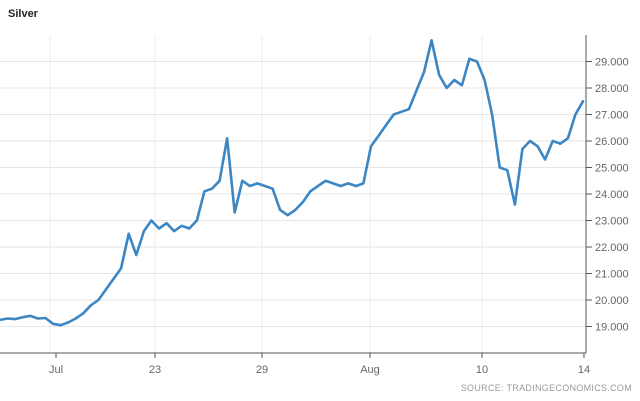 The image size is (640, 401). I want to click on source-credit: SOURCE: TRADINGECONOMICS.COM, so click(546, 388).